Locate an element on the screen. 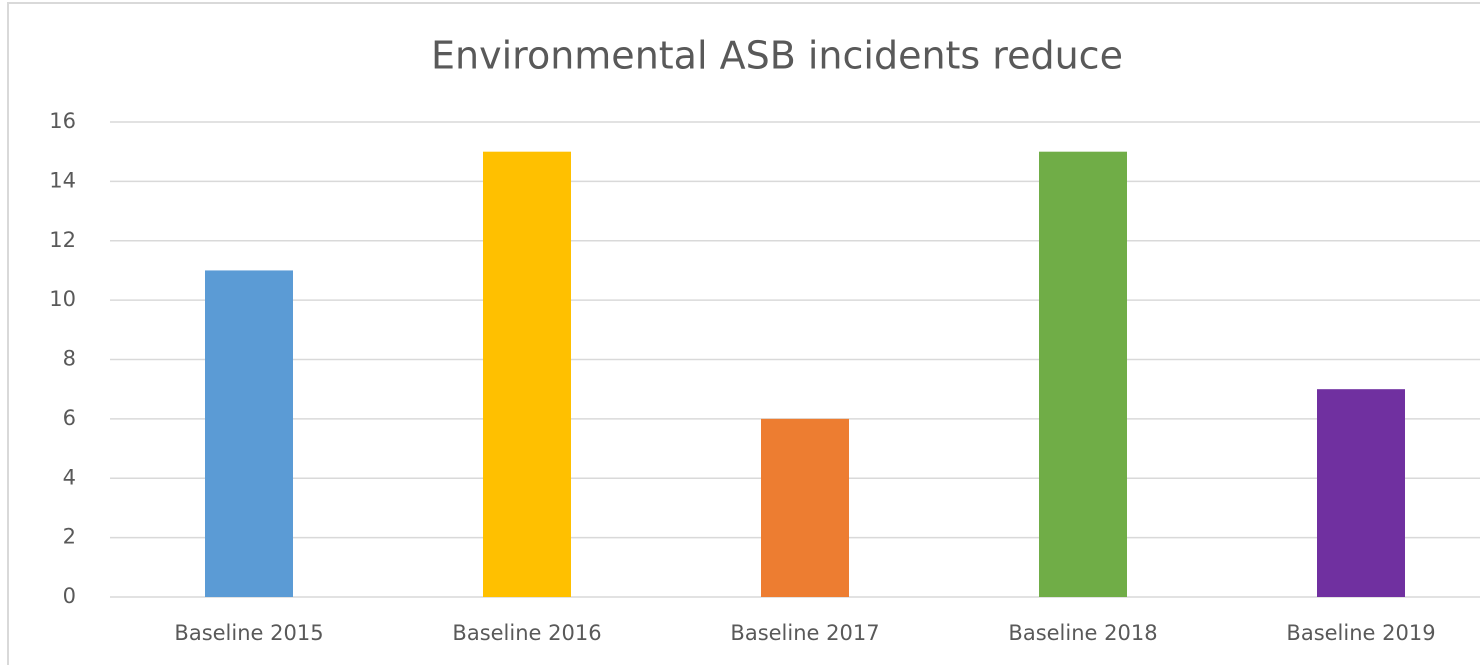  x-tick-label: Baseline 2016 is located at coordinates (526, 633).